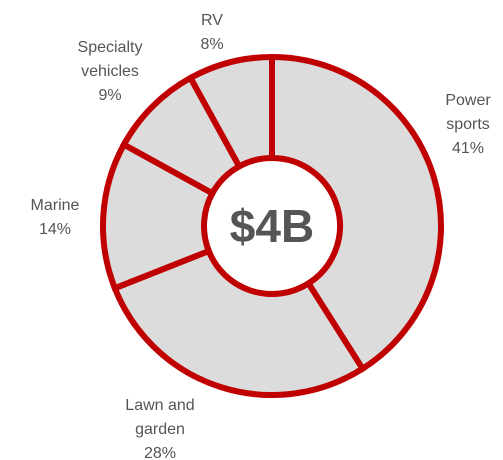  What do you see at coordinates (230, 112) in the screenshot?
I see `donut-segment` at bounding box center [230, 112].